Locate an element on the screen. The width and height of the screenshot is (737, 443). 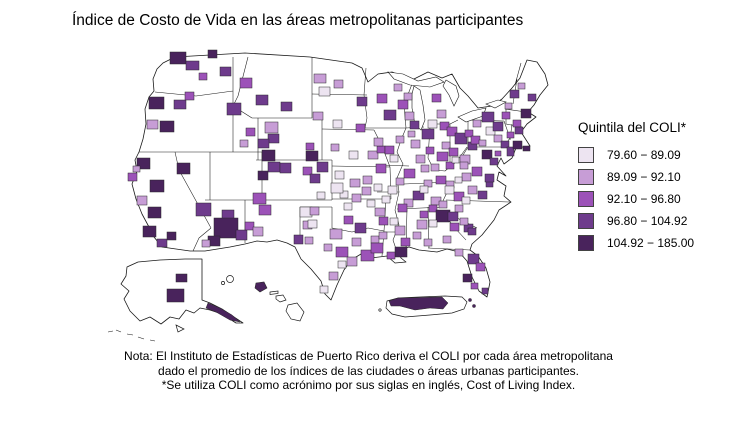
legend-swatch-q5 is located at coordinates (586, 243).